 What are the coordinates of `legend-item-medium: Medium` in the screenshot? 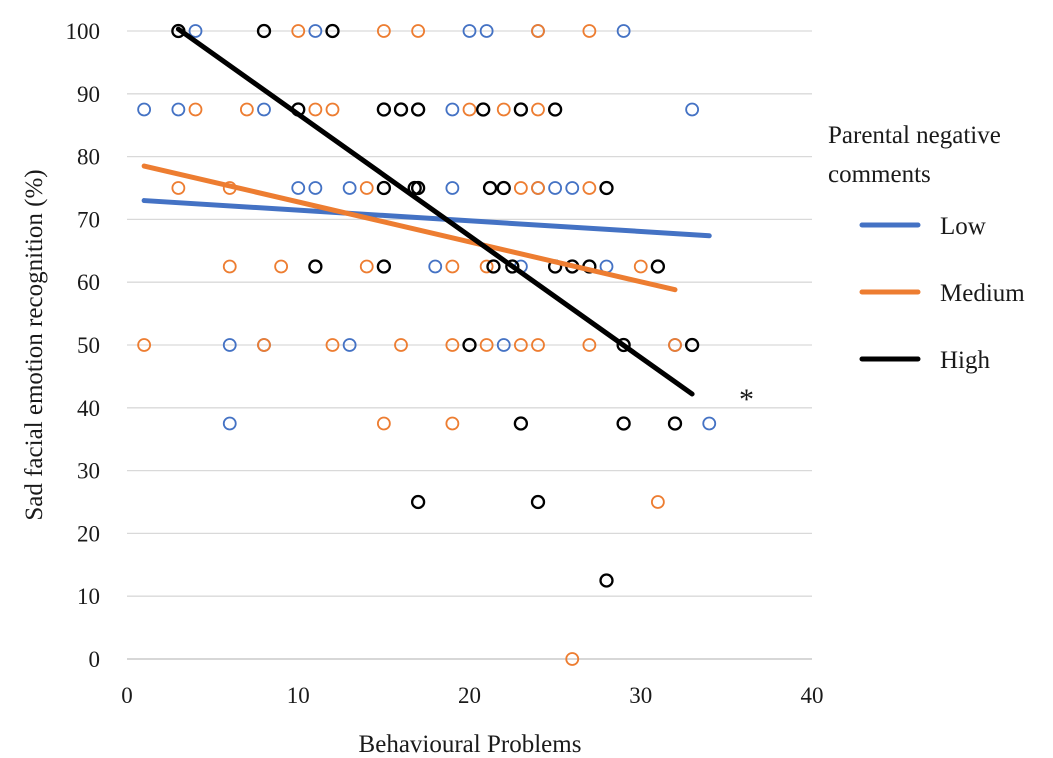 It's located at (942, 293).